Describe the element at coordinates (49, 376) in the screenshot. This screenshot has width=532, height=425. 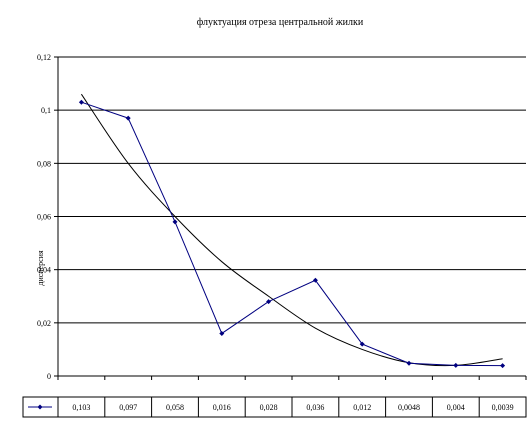
I see `y-tick-label: 0` at that location.